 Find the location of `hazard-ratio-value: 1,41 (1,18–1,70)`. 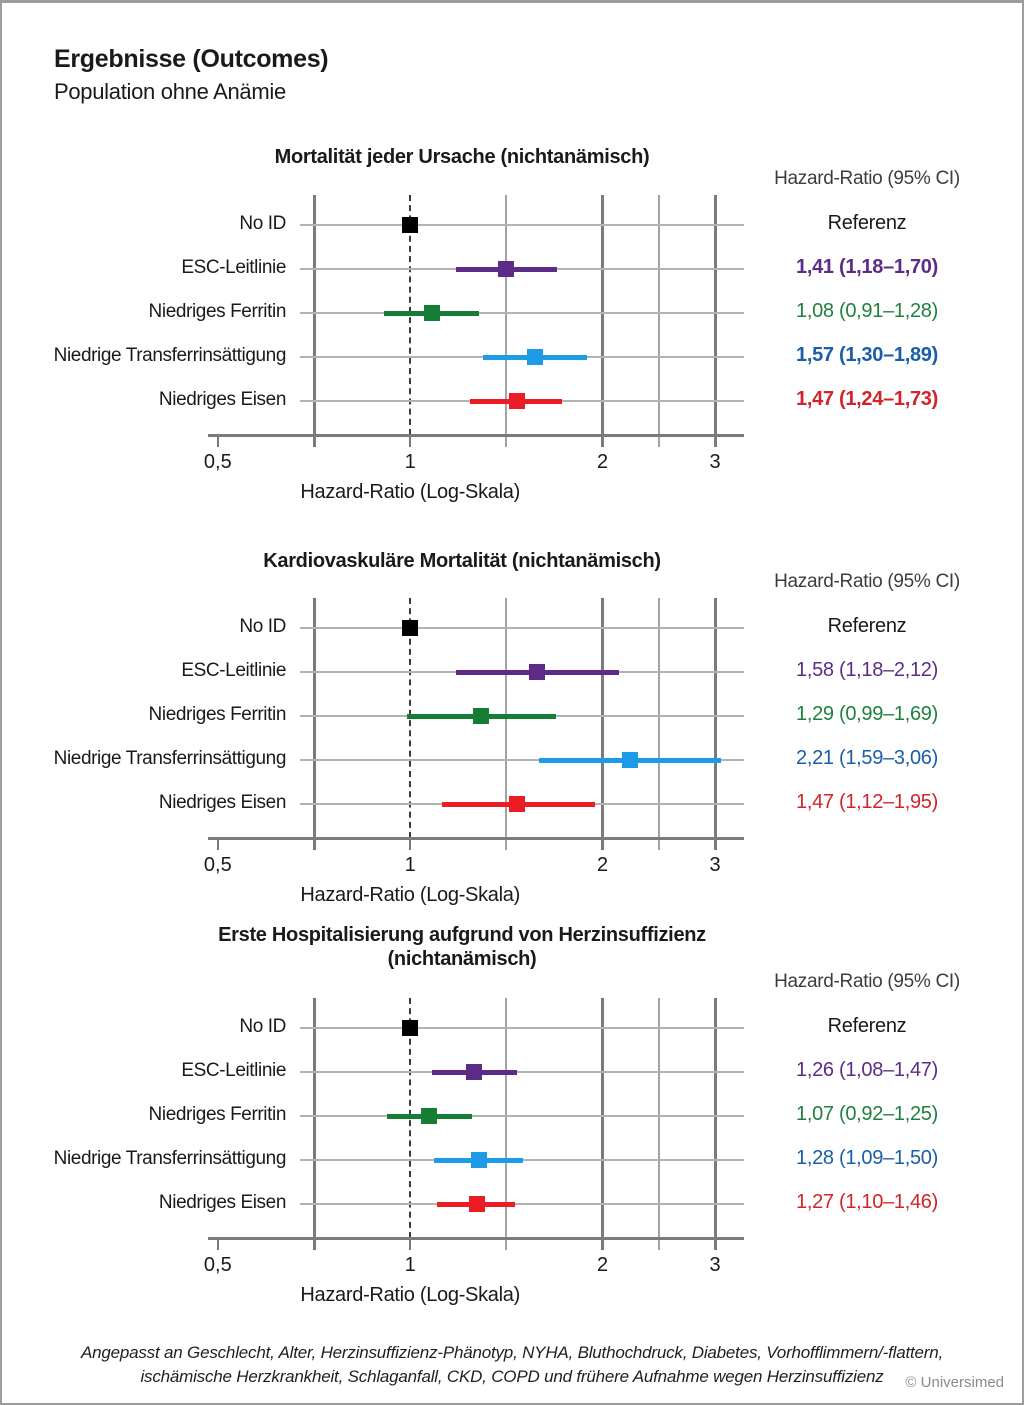

hazard-ratio-value: 1,41 (1,18–1,70) is located at coordinates (867, 267).